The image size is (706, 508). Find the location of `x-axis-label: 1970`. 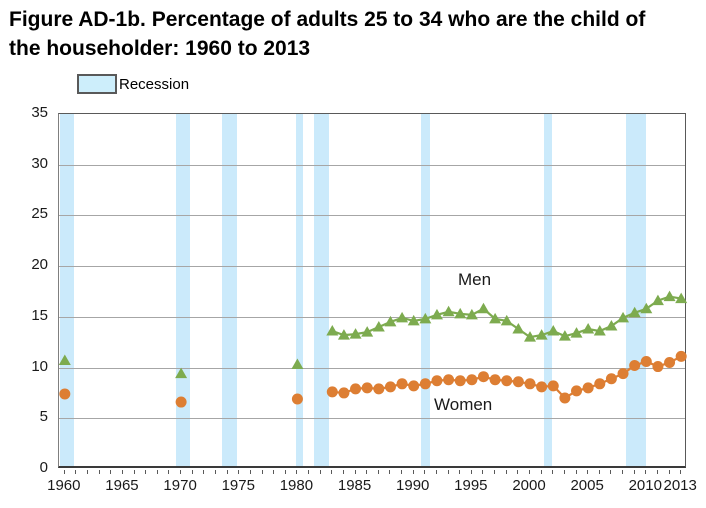

x-axis-label: 1970 is located at coordinates (180, 485).